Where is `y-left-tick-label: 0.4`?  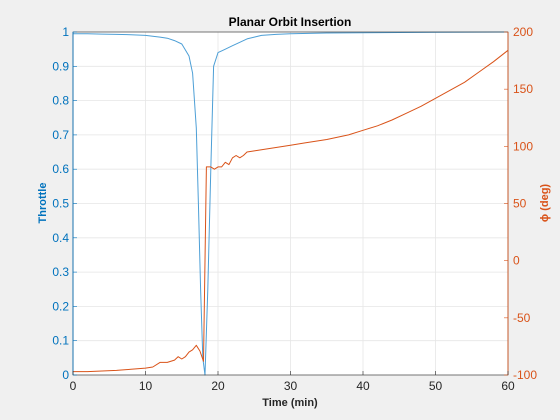 y-left-tick-label: 0.4 is located at coordinates (60, 238).